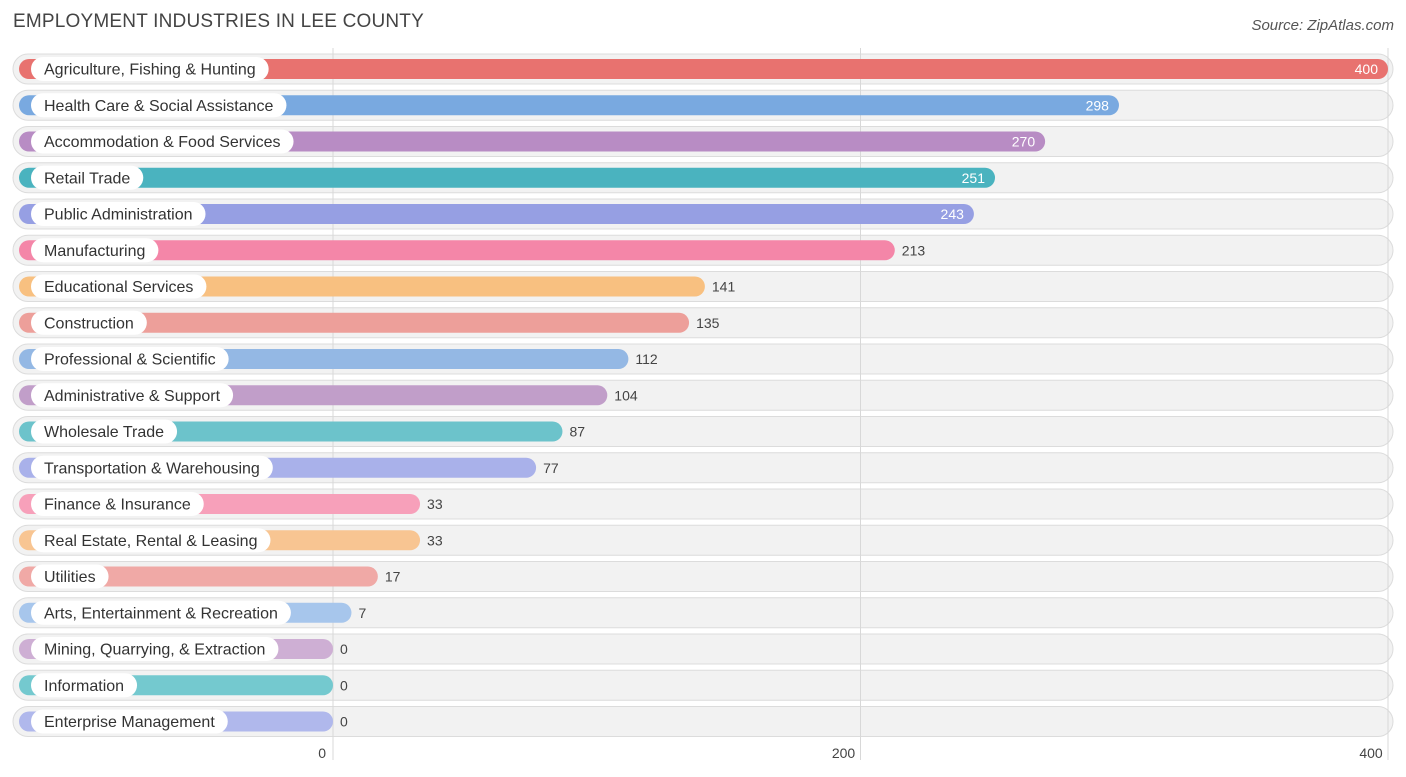 The height and width of the screenshot is (777, 1406). I want to click on value-label: 112, so click(646, 359).